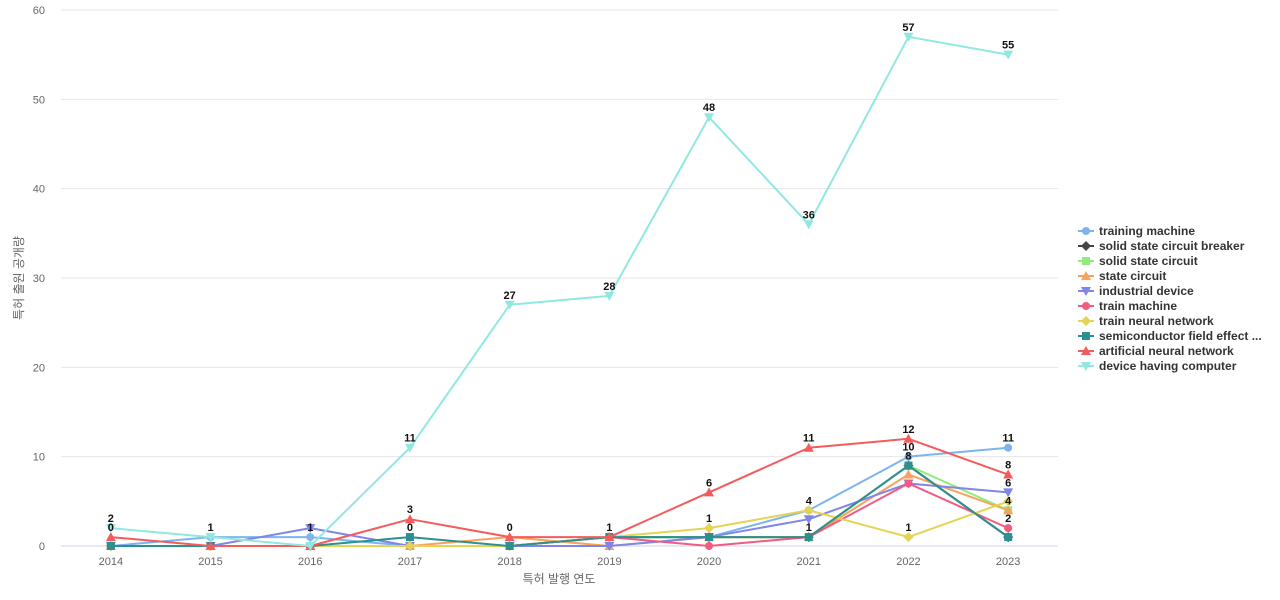 The image size is (1280, 600). Describe the element at coordinates (1157, 366) in the screenshot. I see `legend-item: device having computer` at that location.